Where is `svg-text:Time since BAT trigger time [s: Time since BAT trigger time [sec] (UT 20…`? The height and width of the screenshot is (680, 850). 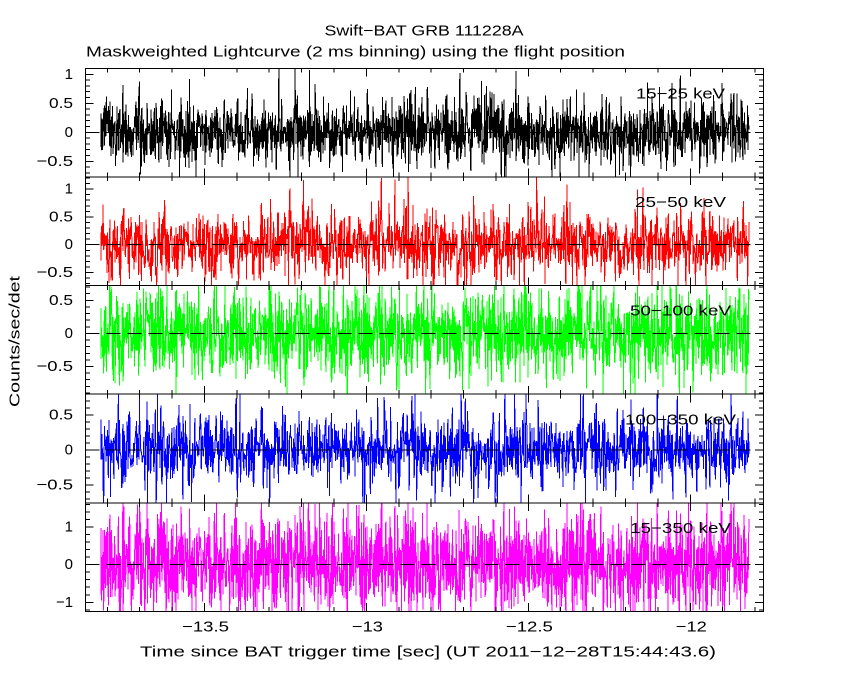 svg-text:Time since BAT trigger time [s: Time since BAT trigger time [sec] (UT 20… is located at coordinates (428, 652).